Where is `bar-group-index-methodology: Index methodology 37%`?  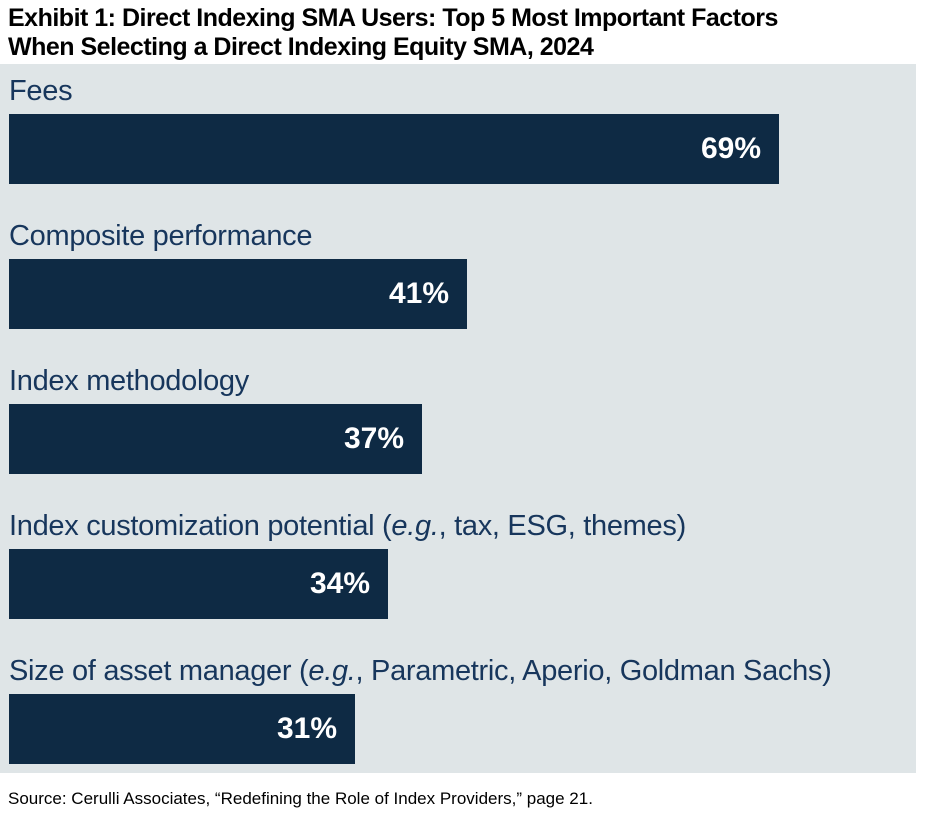 bar-group-index-methodology: Index methodology 37% is located at coordinates (462, 419).